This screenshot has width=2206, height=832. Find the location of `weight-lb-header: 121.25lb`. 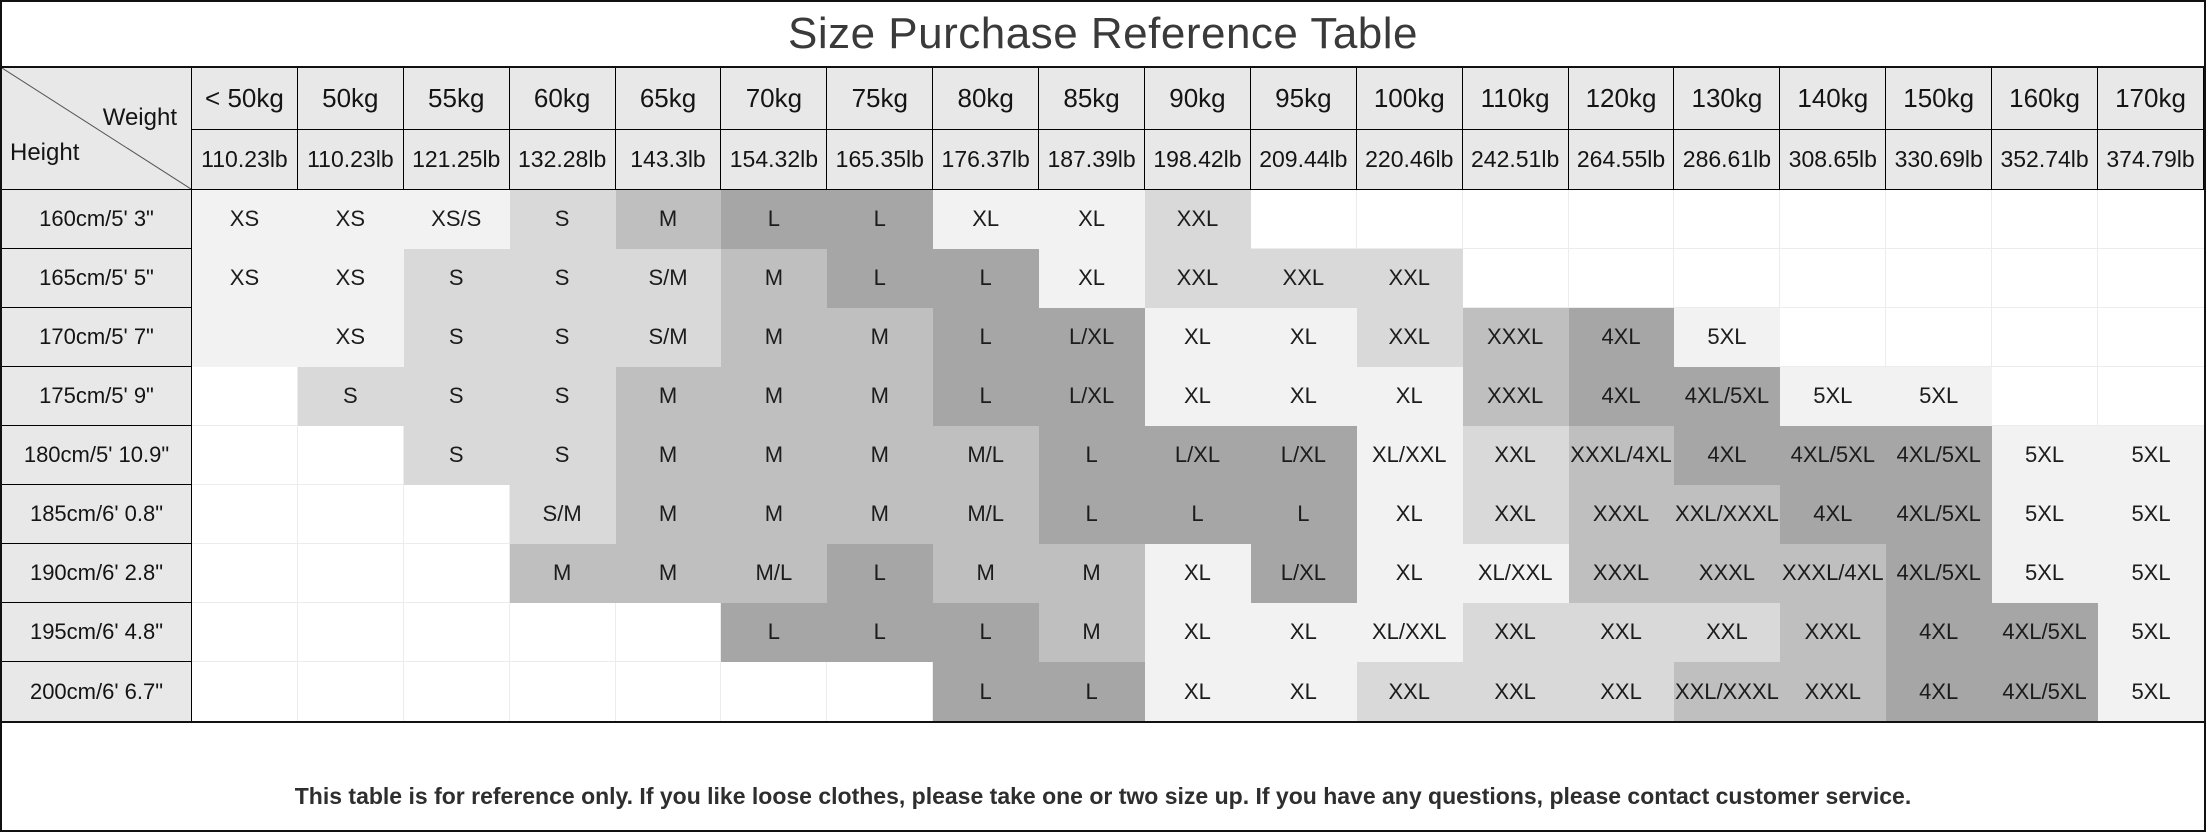

weight-lb-header: 121.25lb is located at coordinates (456, 160).